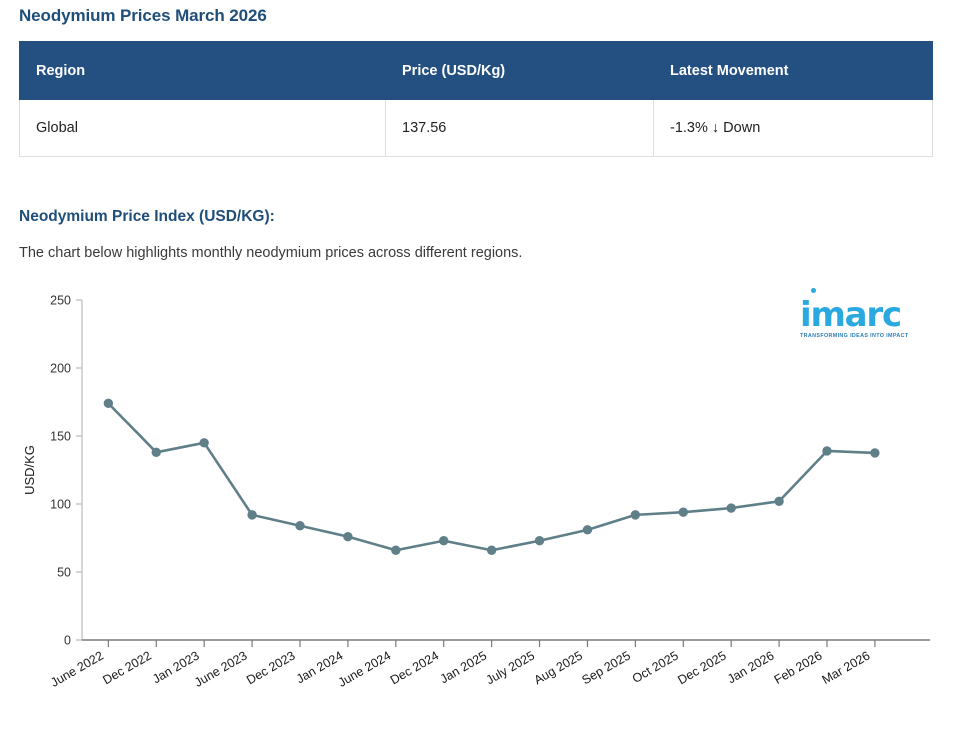 The image size is (959, 730). Describe the element at coordinates (798, 667) in the screenshot. I see `x-axis-tick-label: Feb 2026` at that location.